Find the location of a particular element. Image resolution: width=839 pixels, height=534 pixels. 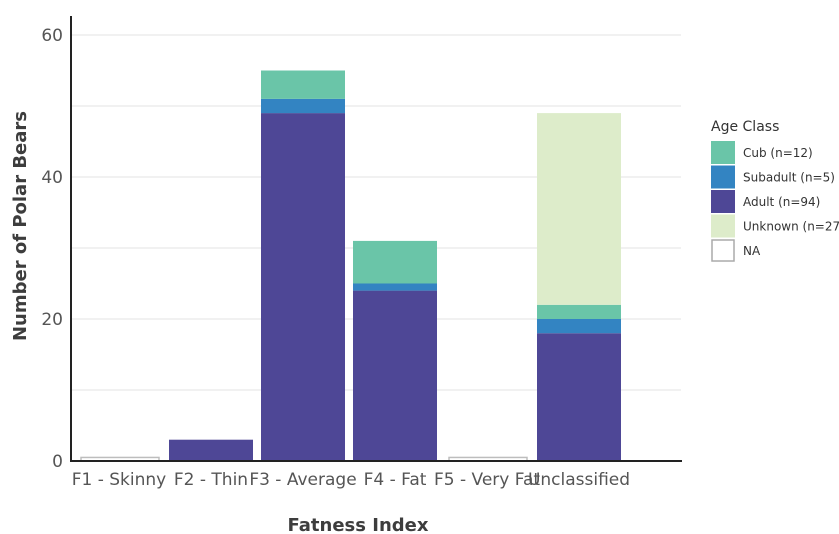

legend-label: Adult (n=94) is located at coordinates (781, 202).